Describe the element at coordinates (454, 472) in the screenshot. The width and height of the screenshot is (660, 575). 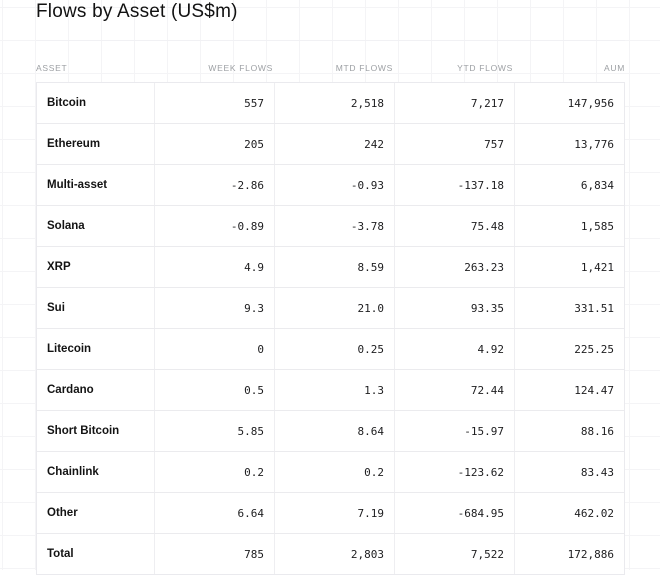
I see `ytd-flows-cell: -123.62` at that location.